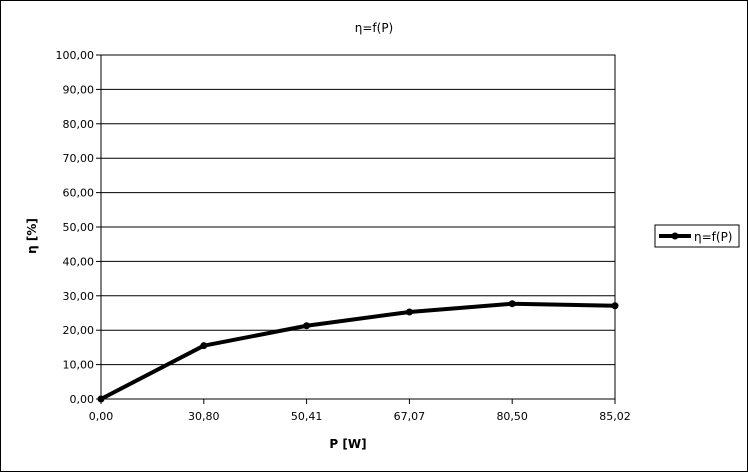 The width and height of the screenshot is (748, 472). I want to click on x-axis-title: P [W], so click(347, 444).